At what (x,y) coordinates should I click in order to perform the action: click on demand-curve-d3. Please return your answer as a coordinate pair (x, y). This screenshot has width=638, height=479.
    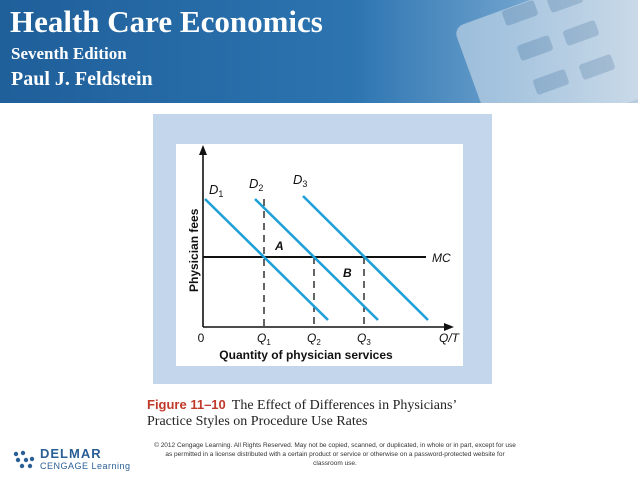
    Looking at the image, I should click on (365, 258).